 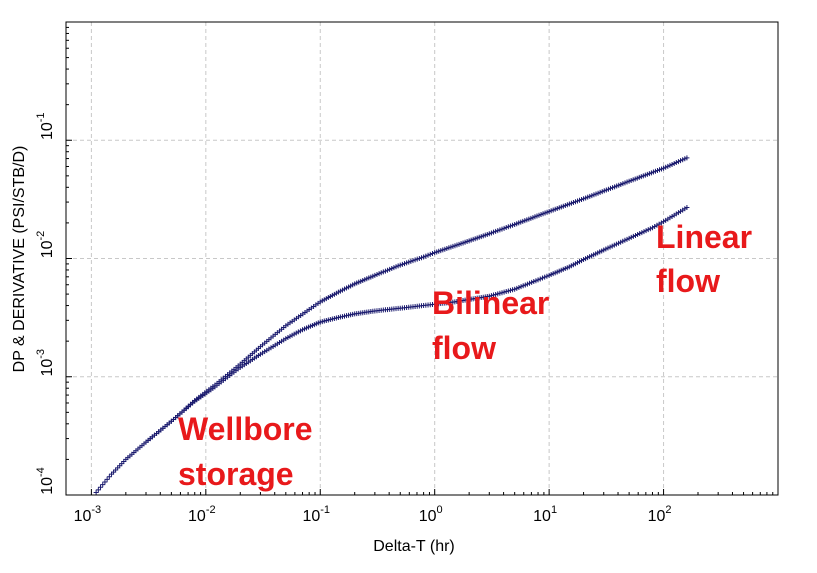 I want to click on x-tick-label: 10⁻², so click(x=202, y=514).